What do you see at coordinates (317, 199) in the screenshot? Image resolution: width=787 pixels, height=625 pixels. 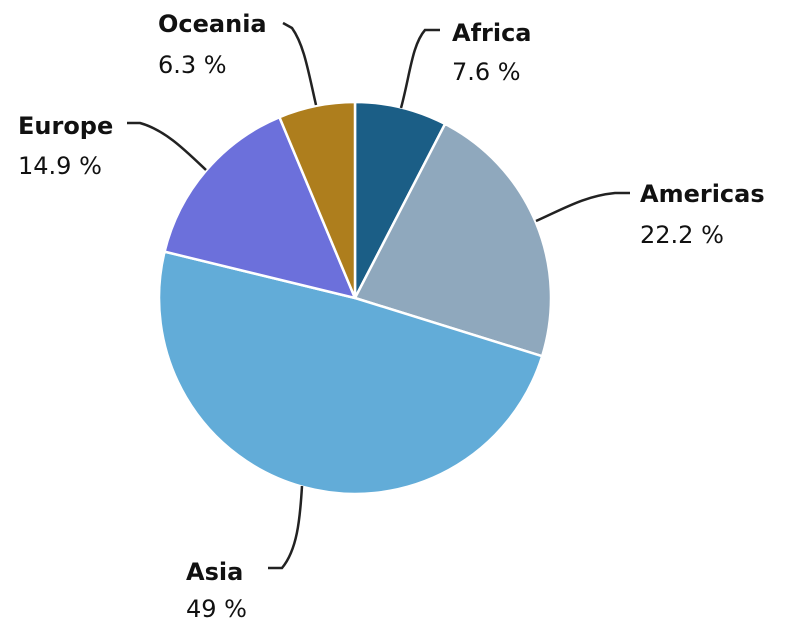 I see `slice-oceania` at bounding box center [317, 199].